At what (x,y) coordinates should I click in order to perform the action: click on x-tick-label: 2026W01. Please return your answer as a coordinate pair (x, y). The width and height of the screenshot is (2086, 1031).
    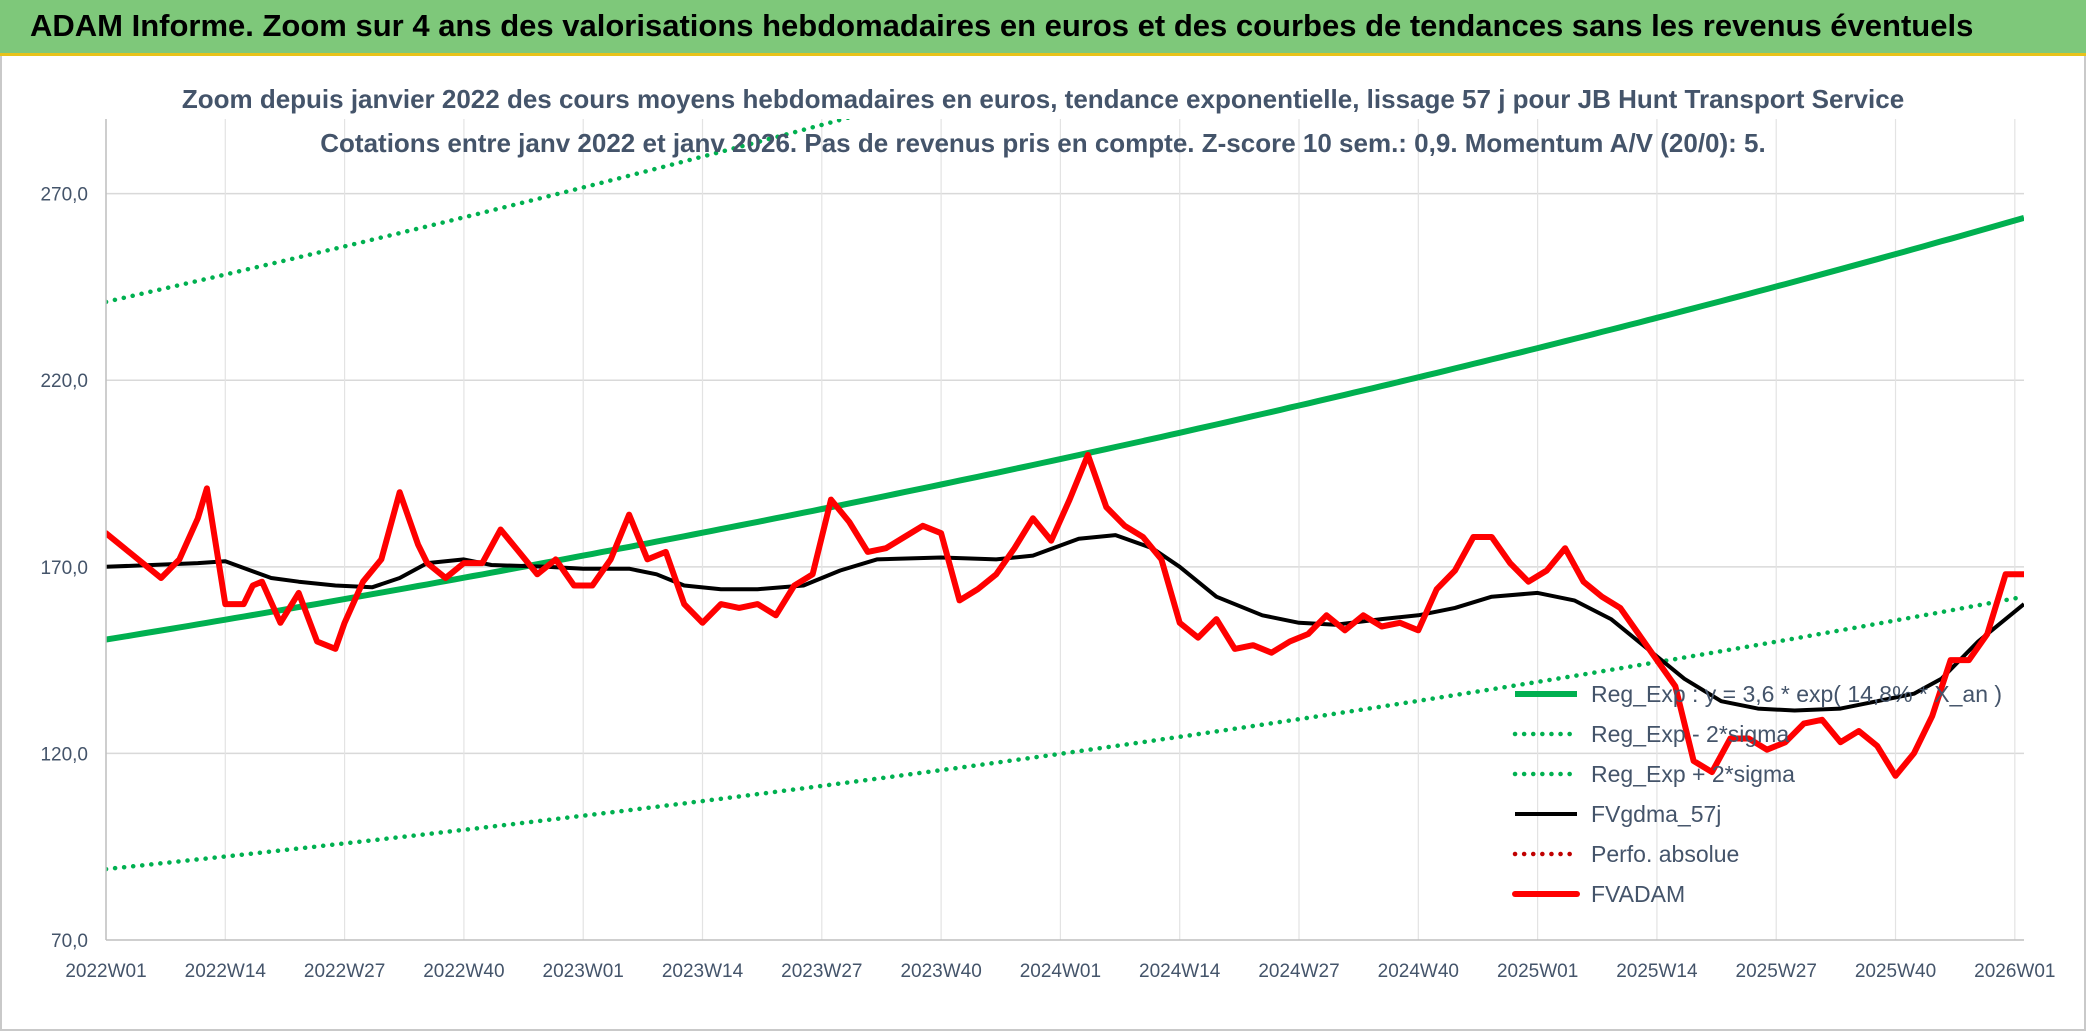
    Looking at the image, I should click on (2014, 971).